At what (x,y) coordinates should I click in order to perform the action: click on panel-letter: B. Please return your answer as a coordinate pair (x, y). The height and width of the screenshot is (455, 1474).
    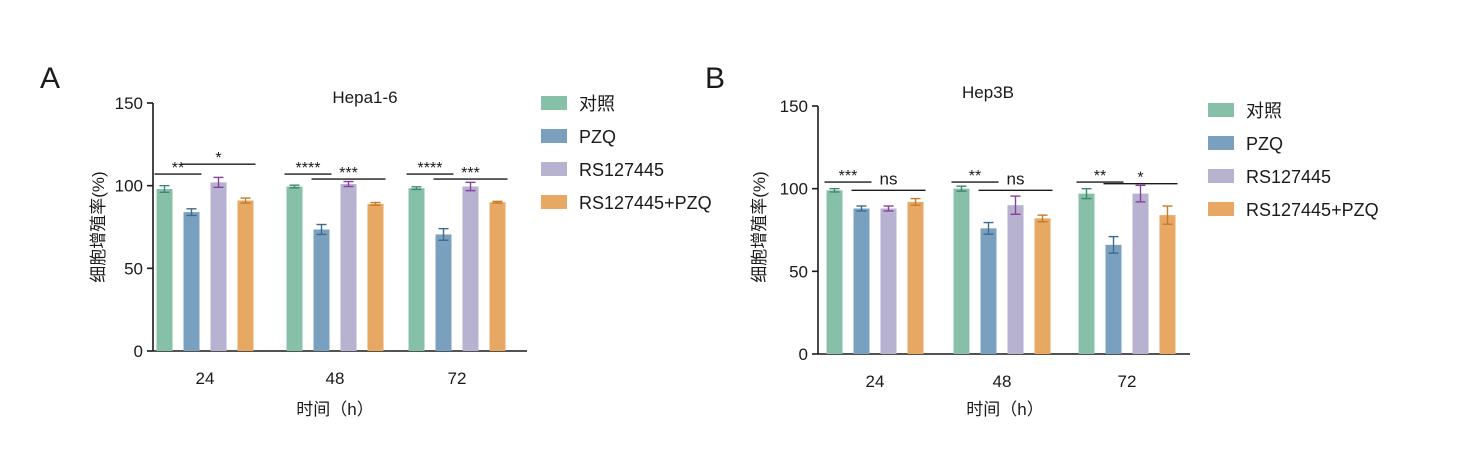
    Looking at the image, I should click on (715, 78).